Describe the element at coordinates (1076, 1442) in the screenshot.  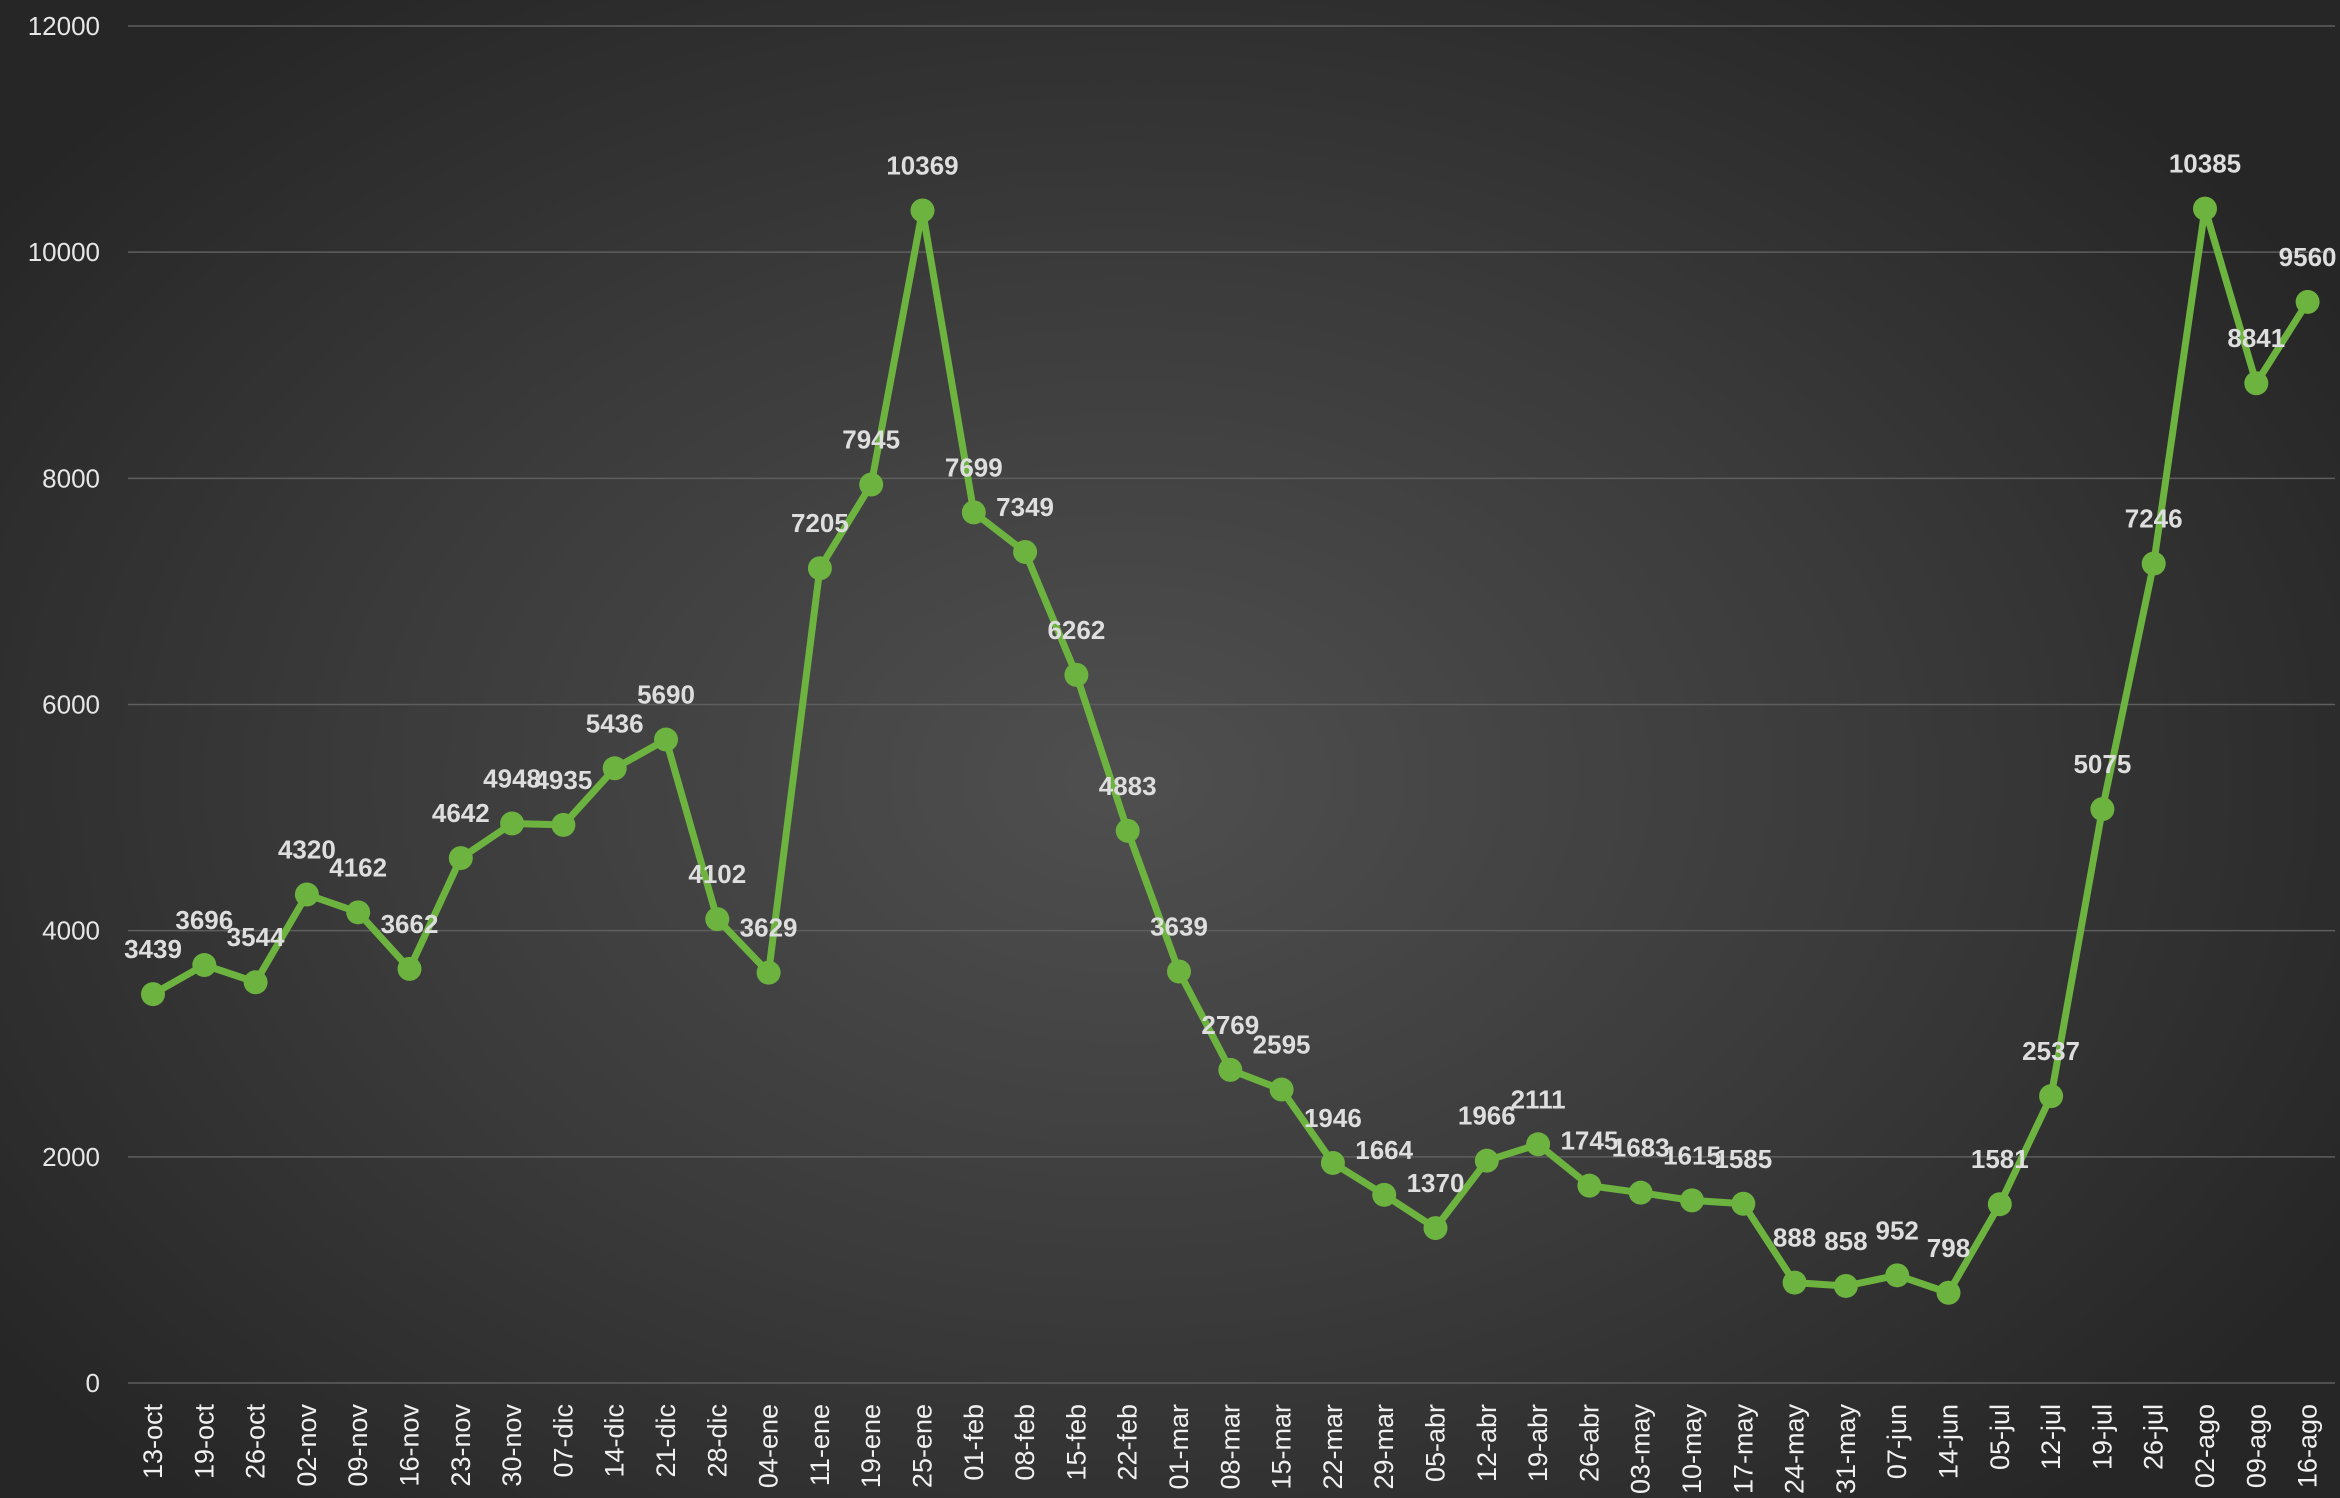
I see `x-tick-label: 15-feb` at that location.